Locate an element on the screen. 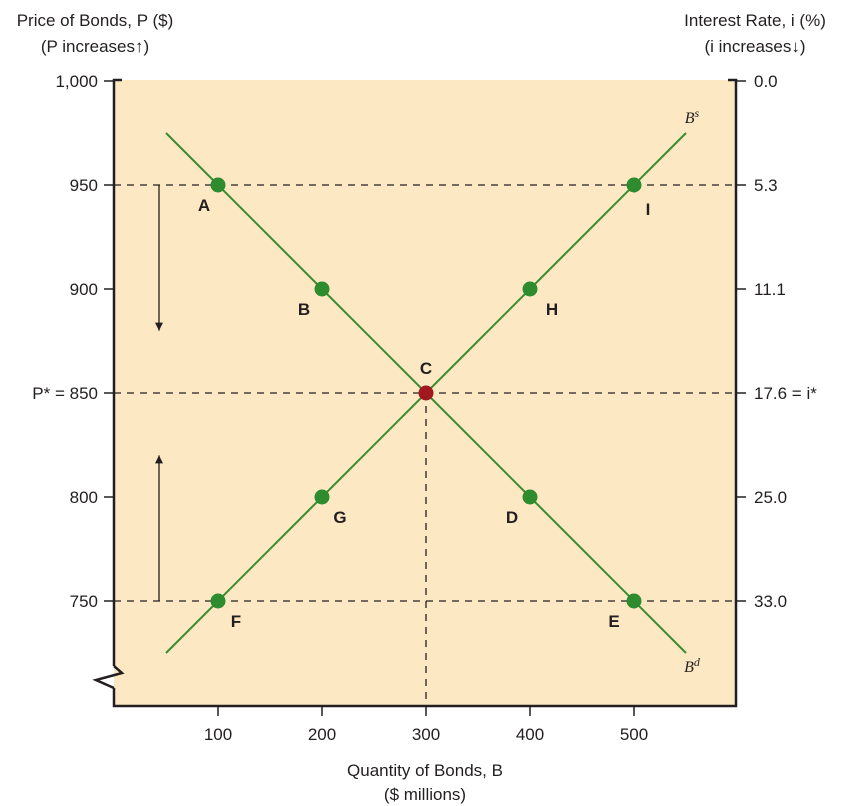 The image size is (848, 806). x-tick-label: 200 is located at coordinates (322, 734).